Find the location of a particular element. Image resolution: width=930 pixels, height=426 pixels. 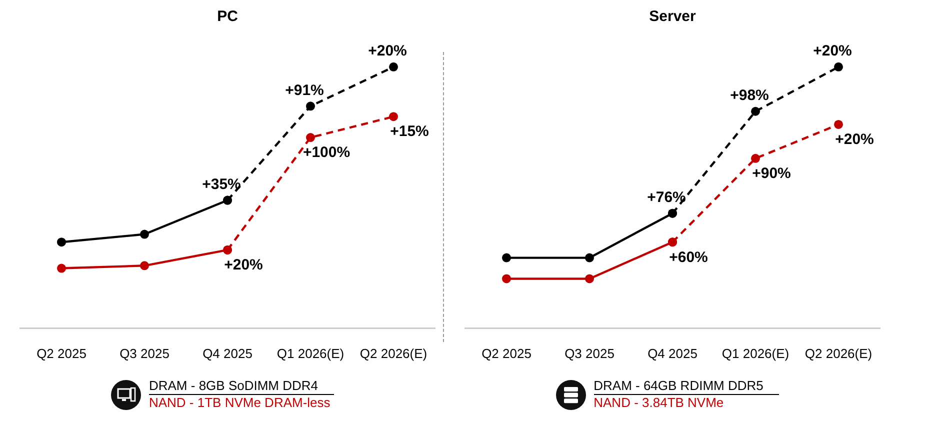

text: DRAM - 8GB SoDIMM DDR4 is located at coordinates (241, 386).